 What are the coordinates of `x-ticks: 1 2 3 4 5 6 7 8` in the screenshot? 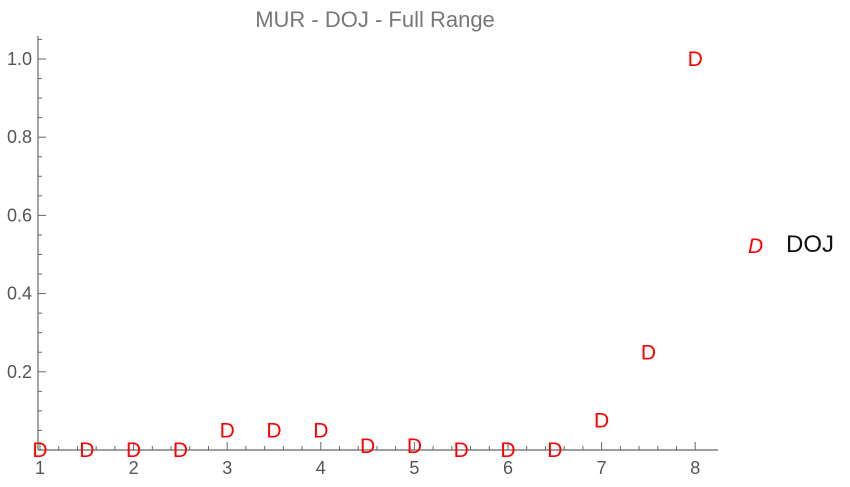 It's located at (367, 460).